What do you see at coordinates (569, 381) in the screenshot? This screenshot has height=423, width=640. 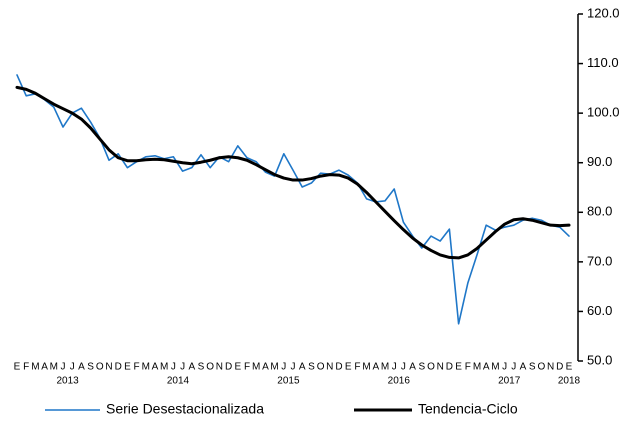 I see `year-label: 2018` at bounding box center [569, 381].